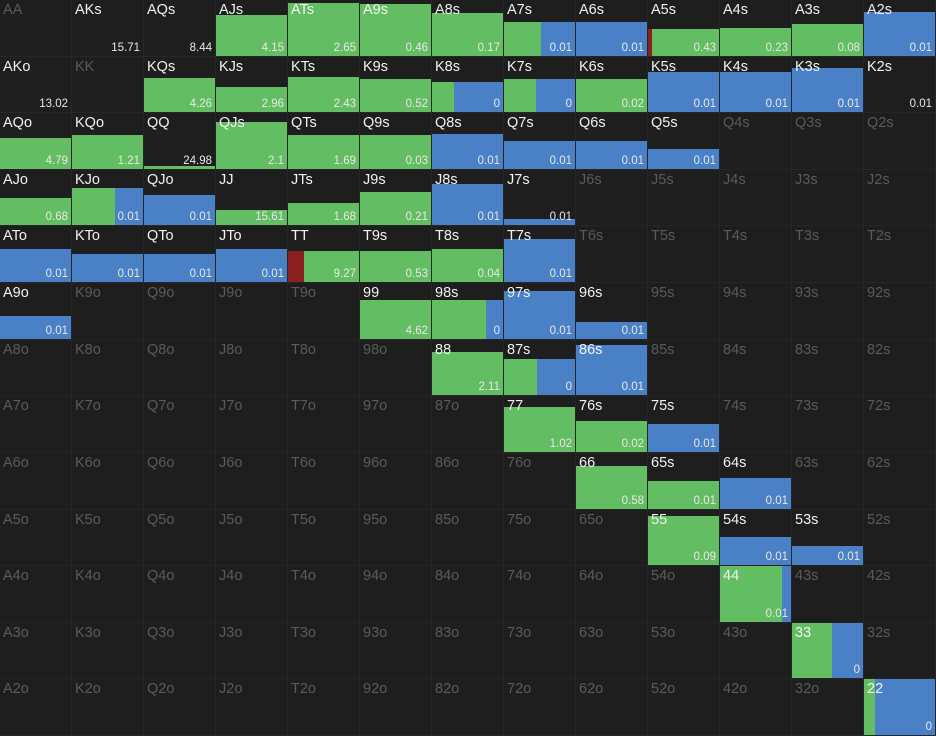 This screenshot has width=936, height=736. I want to click on hand-cell-T8o: T8o, so click(324, 368).